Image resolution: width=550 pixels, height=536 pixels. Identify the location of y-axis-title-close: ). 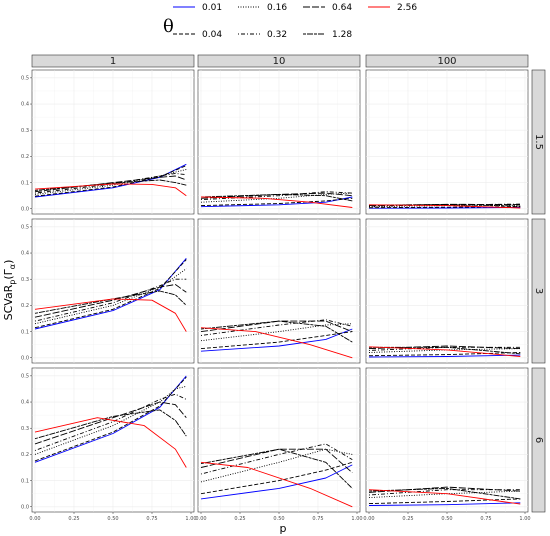
(8, 262).